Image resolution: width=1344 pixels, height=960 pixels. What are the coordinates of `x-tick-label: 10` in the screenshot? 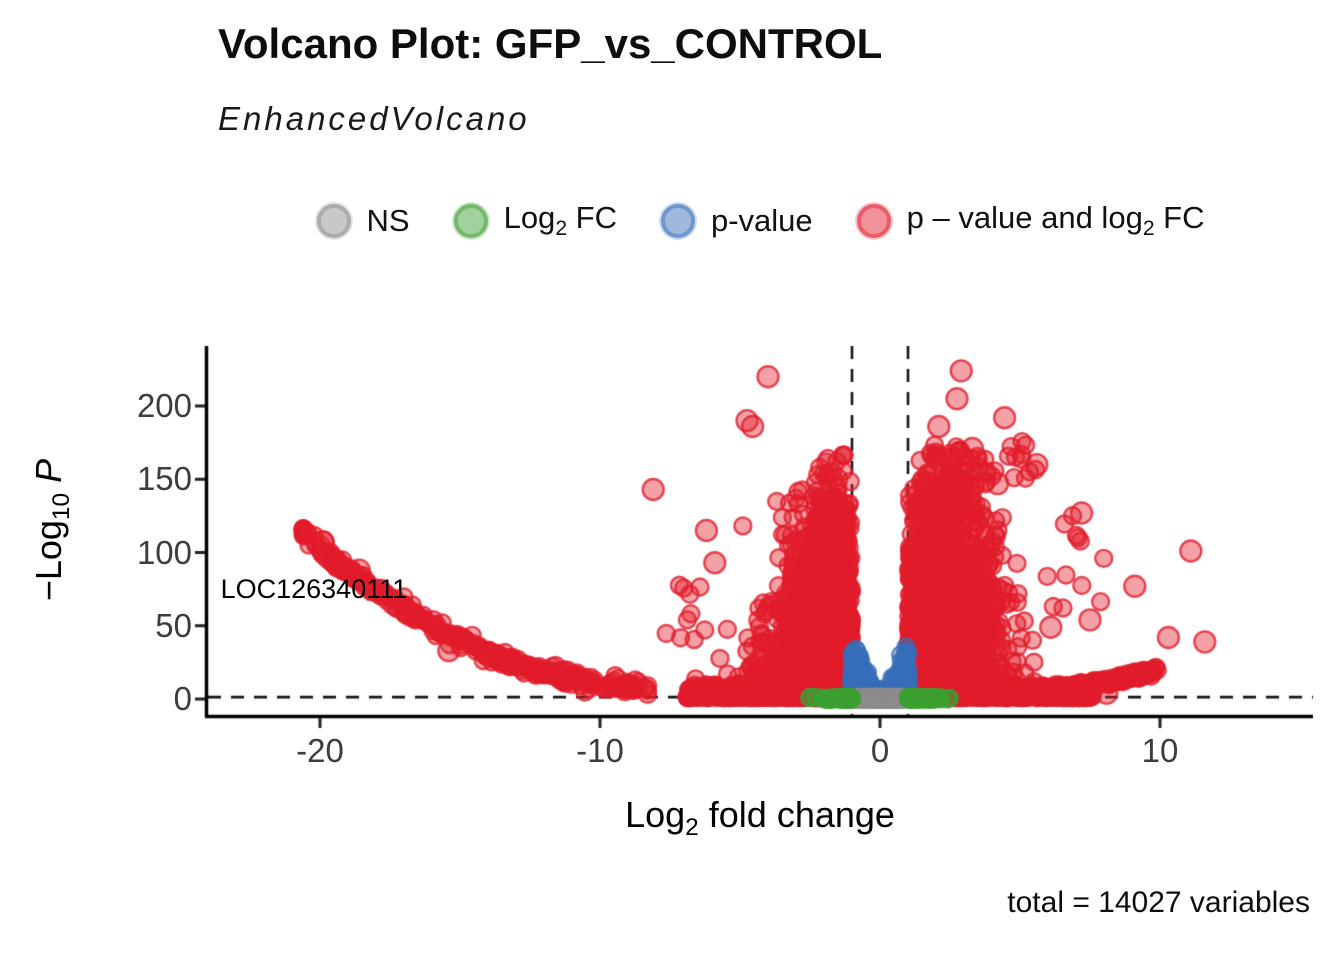 It's located at (1160, 750).